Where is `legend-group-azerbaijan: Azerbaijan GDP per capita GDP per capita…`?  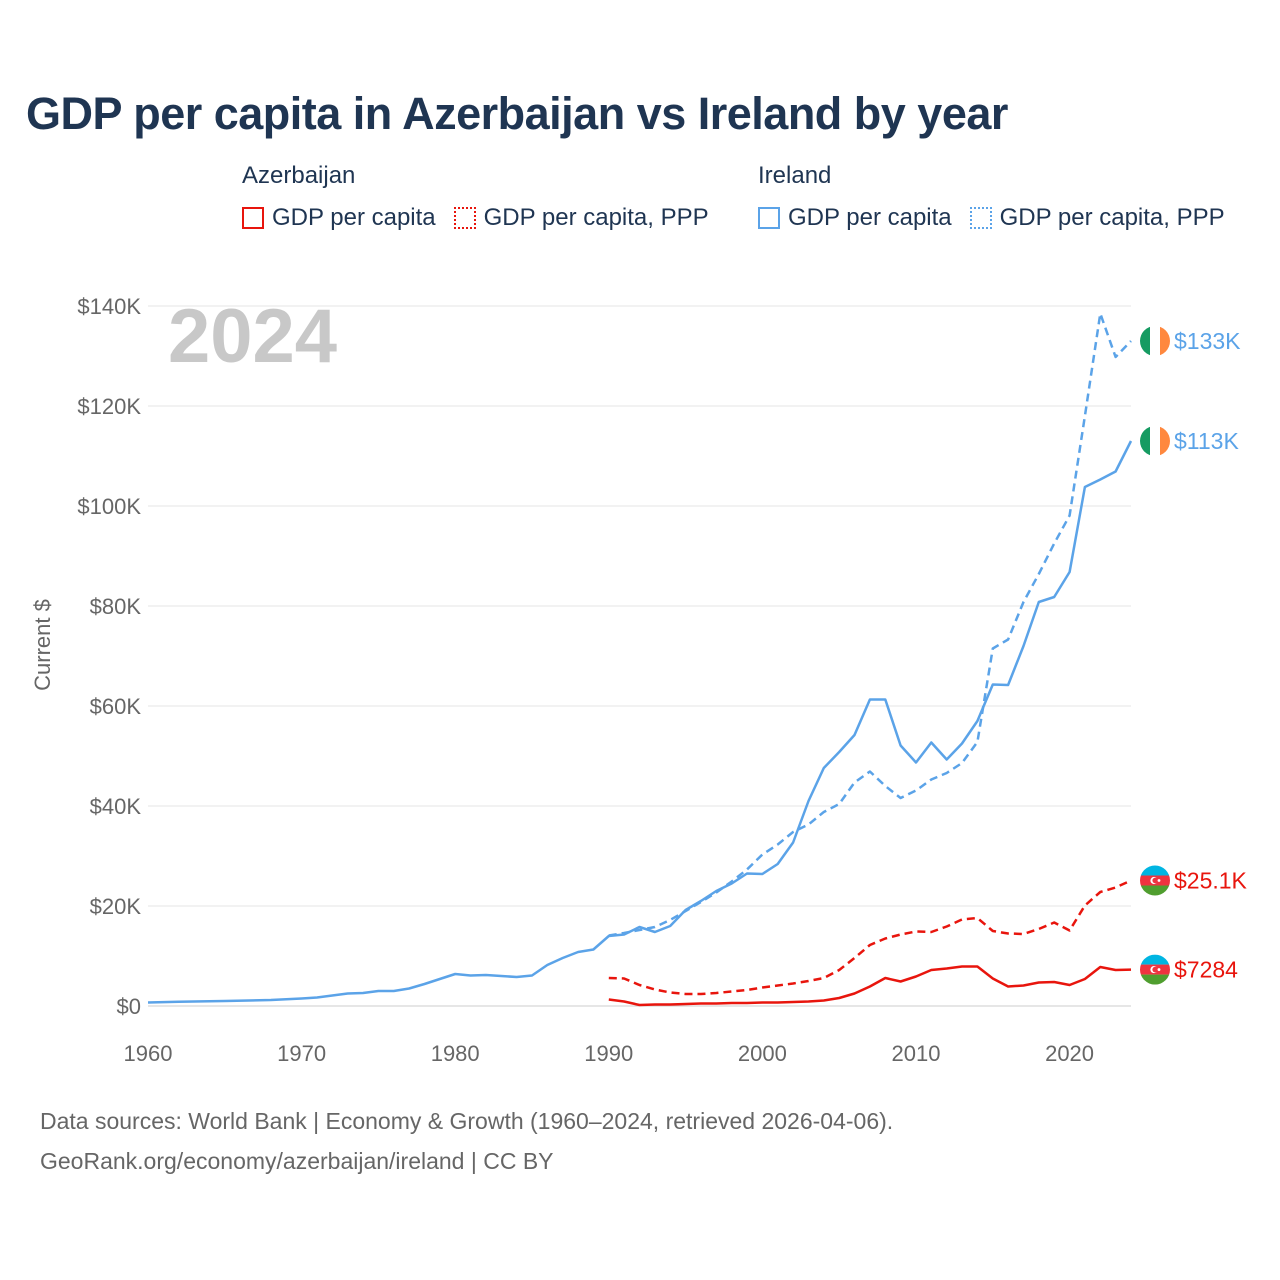
legend-group-azerbaijan: Azerbaijan GDP per capita GDP per capita… is located at coordinates (484, 197).